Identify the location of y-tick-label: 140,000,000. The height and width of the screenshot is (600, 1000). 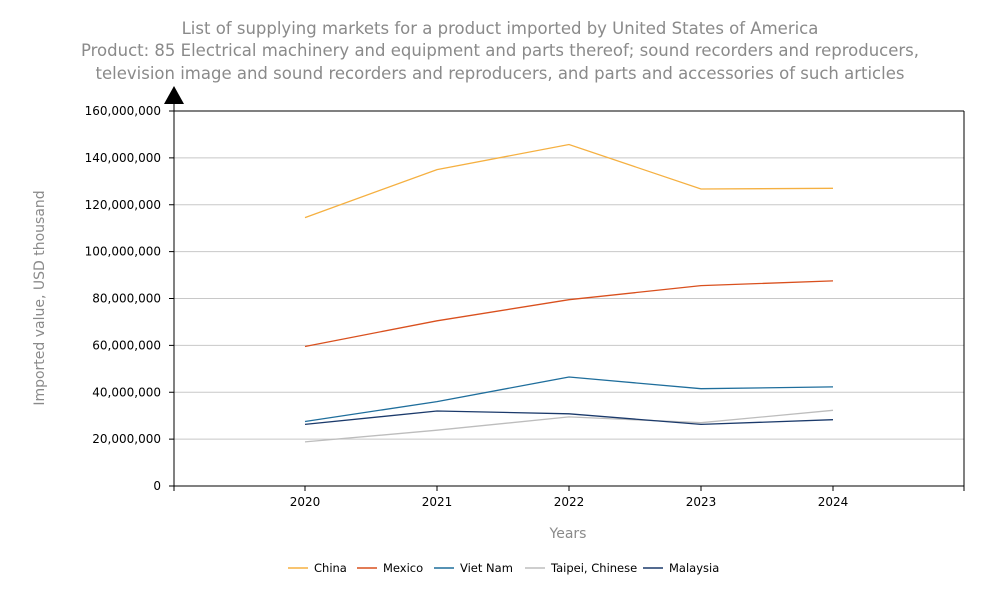
(123, 158).